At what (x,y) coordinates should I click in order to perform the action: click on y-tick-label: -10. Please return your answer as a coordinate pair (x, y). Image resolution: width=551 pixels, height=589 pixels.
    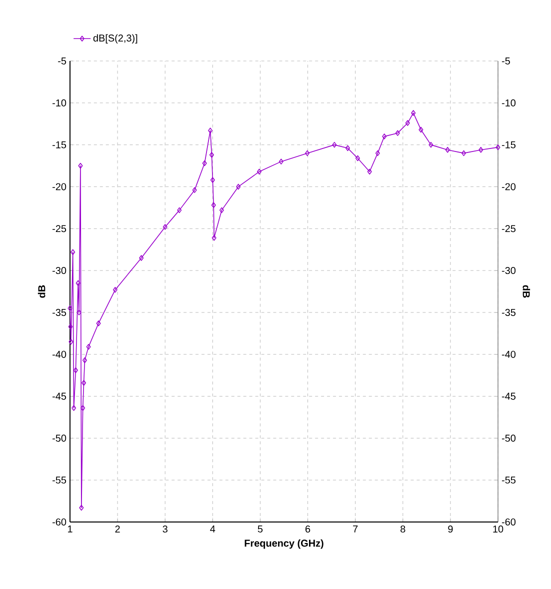
    Looking at the image, I should click on (59, 102).